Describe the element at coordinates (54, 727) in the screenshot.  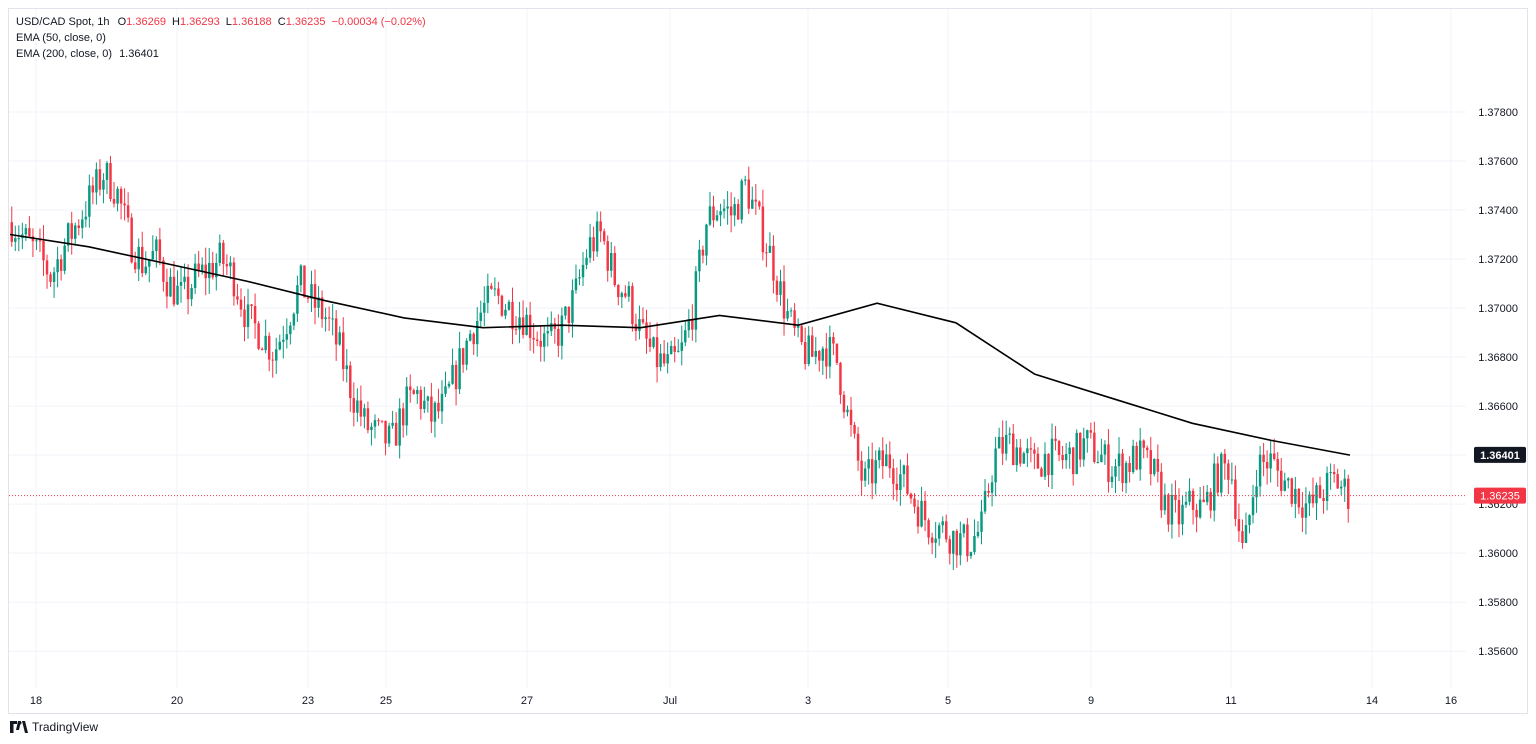
I see `tradingview-brand: TradingView` at that location.